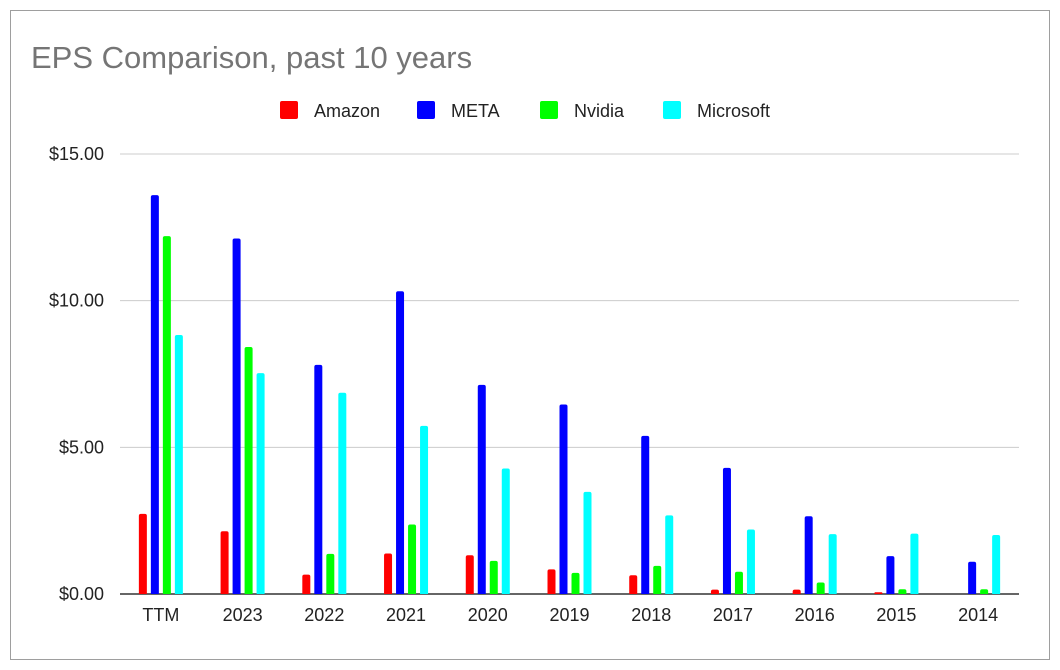 The image size is (1060, 670). What do you see at coordinates (505, 531) in the screenshot?
I see `bar-microsoft-2020` at bounding box center [505, 531].